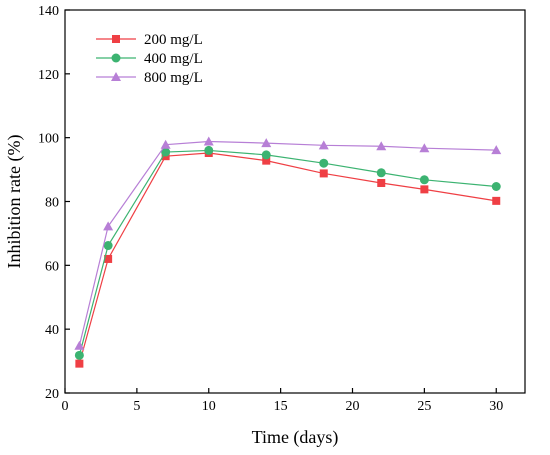  Describe the element at coordinates (14, 202) in the screenshot. I see `y-axis-title: Inhibition rate (%)` at that location.